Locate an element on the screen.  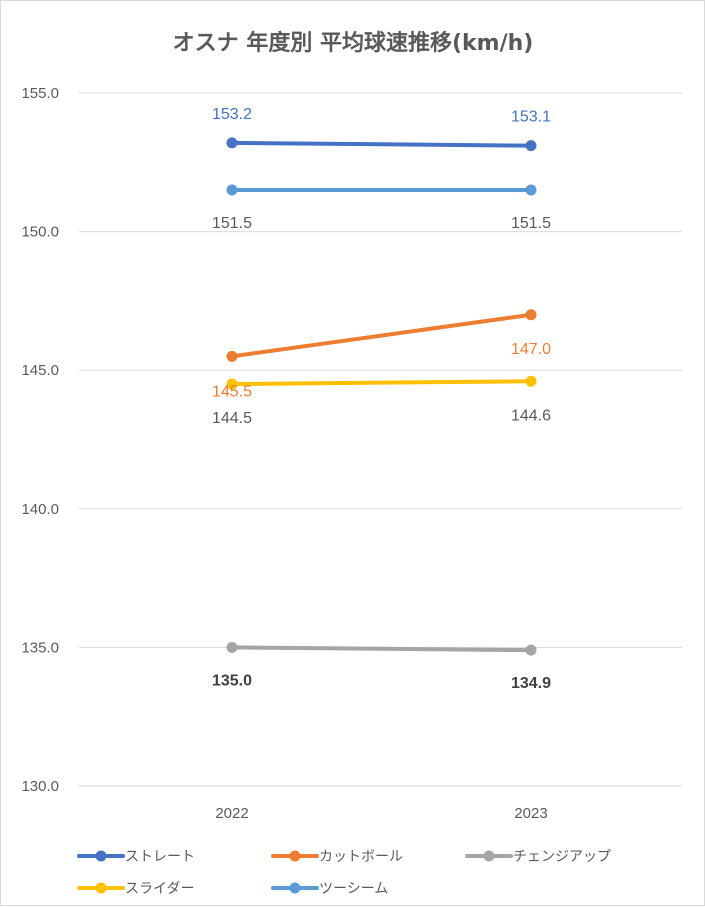
legend-item: スライダー is located at coordinates (135, 889).